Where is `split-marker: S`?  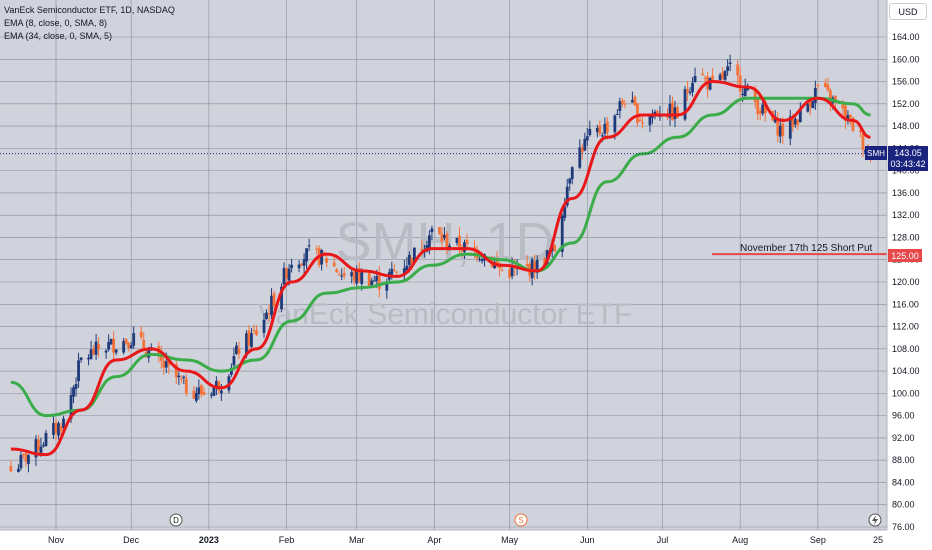 split-marker: S is located at coordinates (521, 520).